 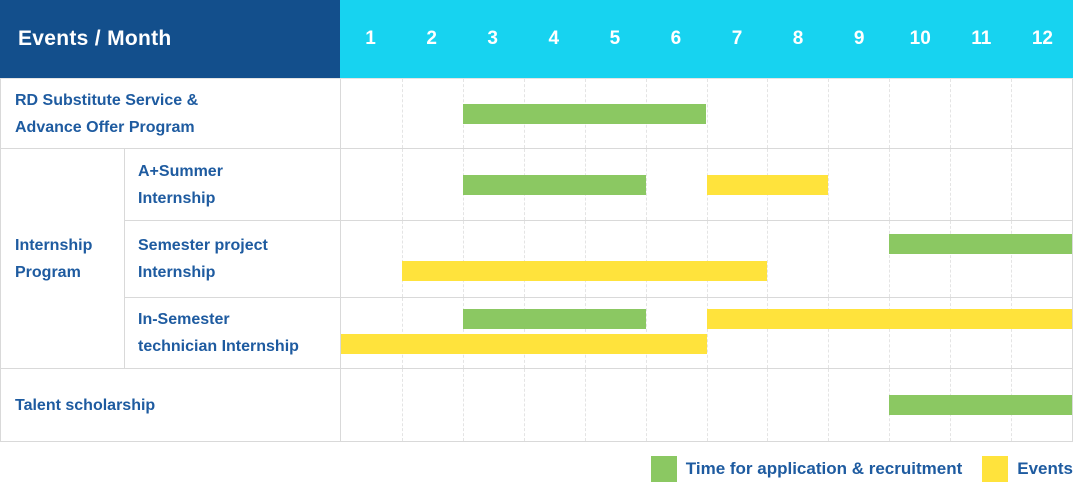 I want to click on month-header-cell: 8, so click(x=798, y=38).